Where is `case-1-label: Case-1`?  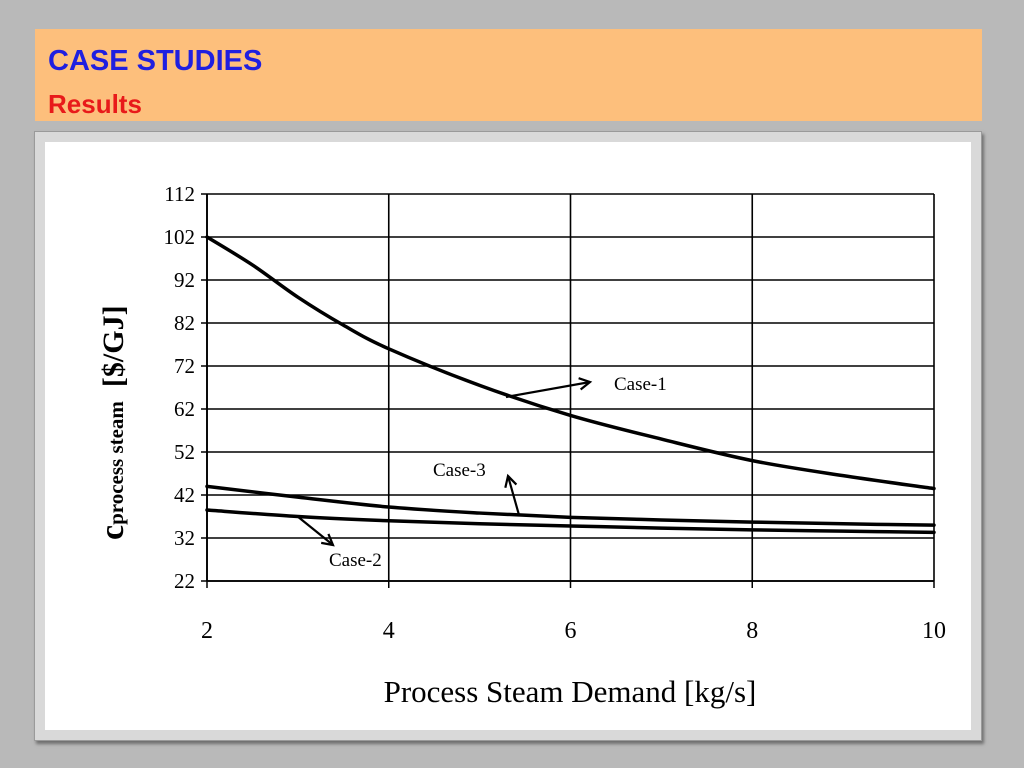
case-1-label: Case-1 is located at coordinates (640, 384).